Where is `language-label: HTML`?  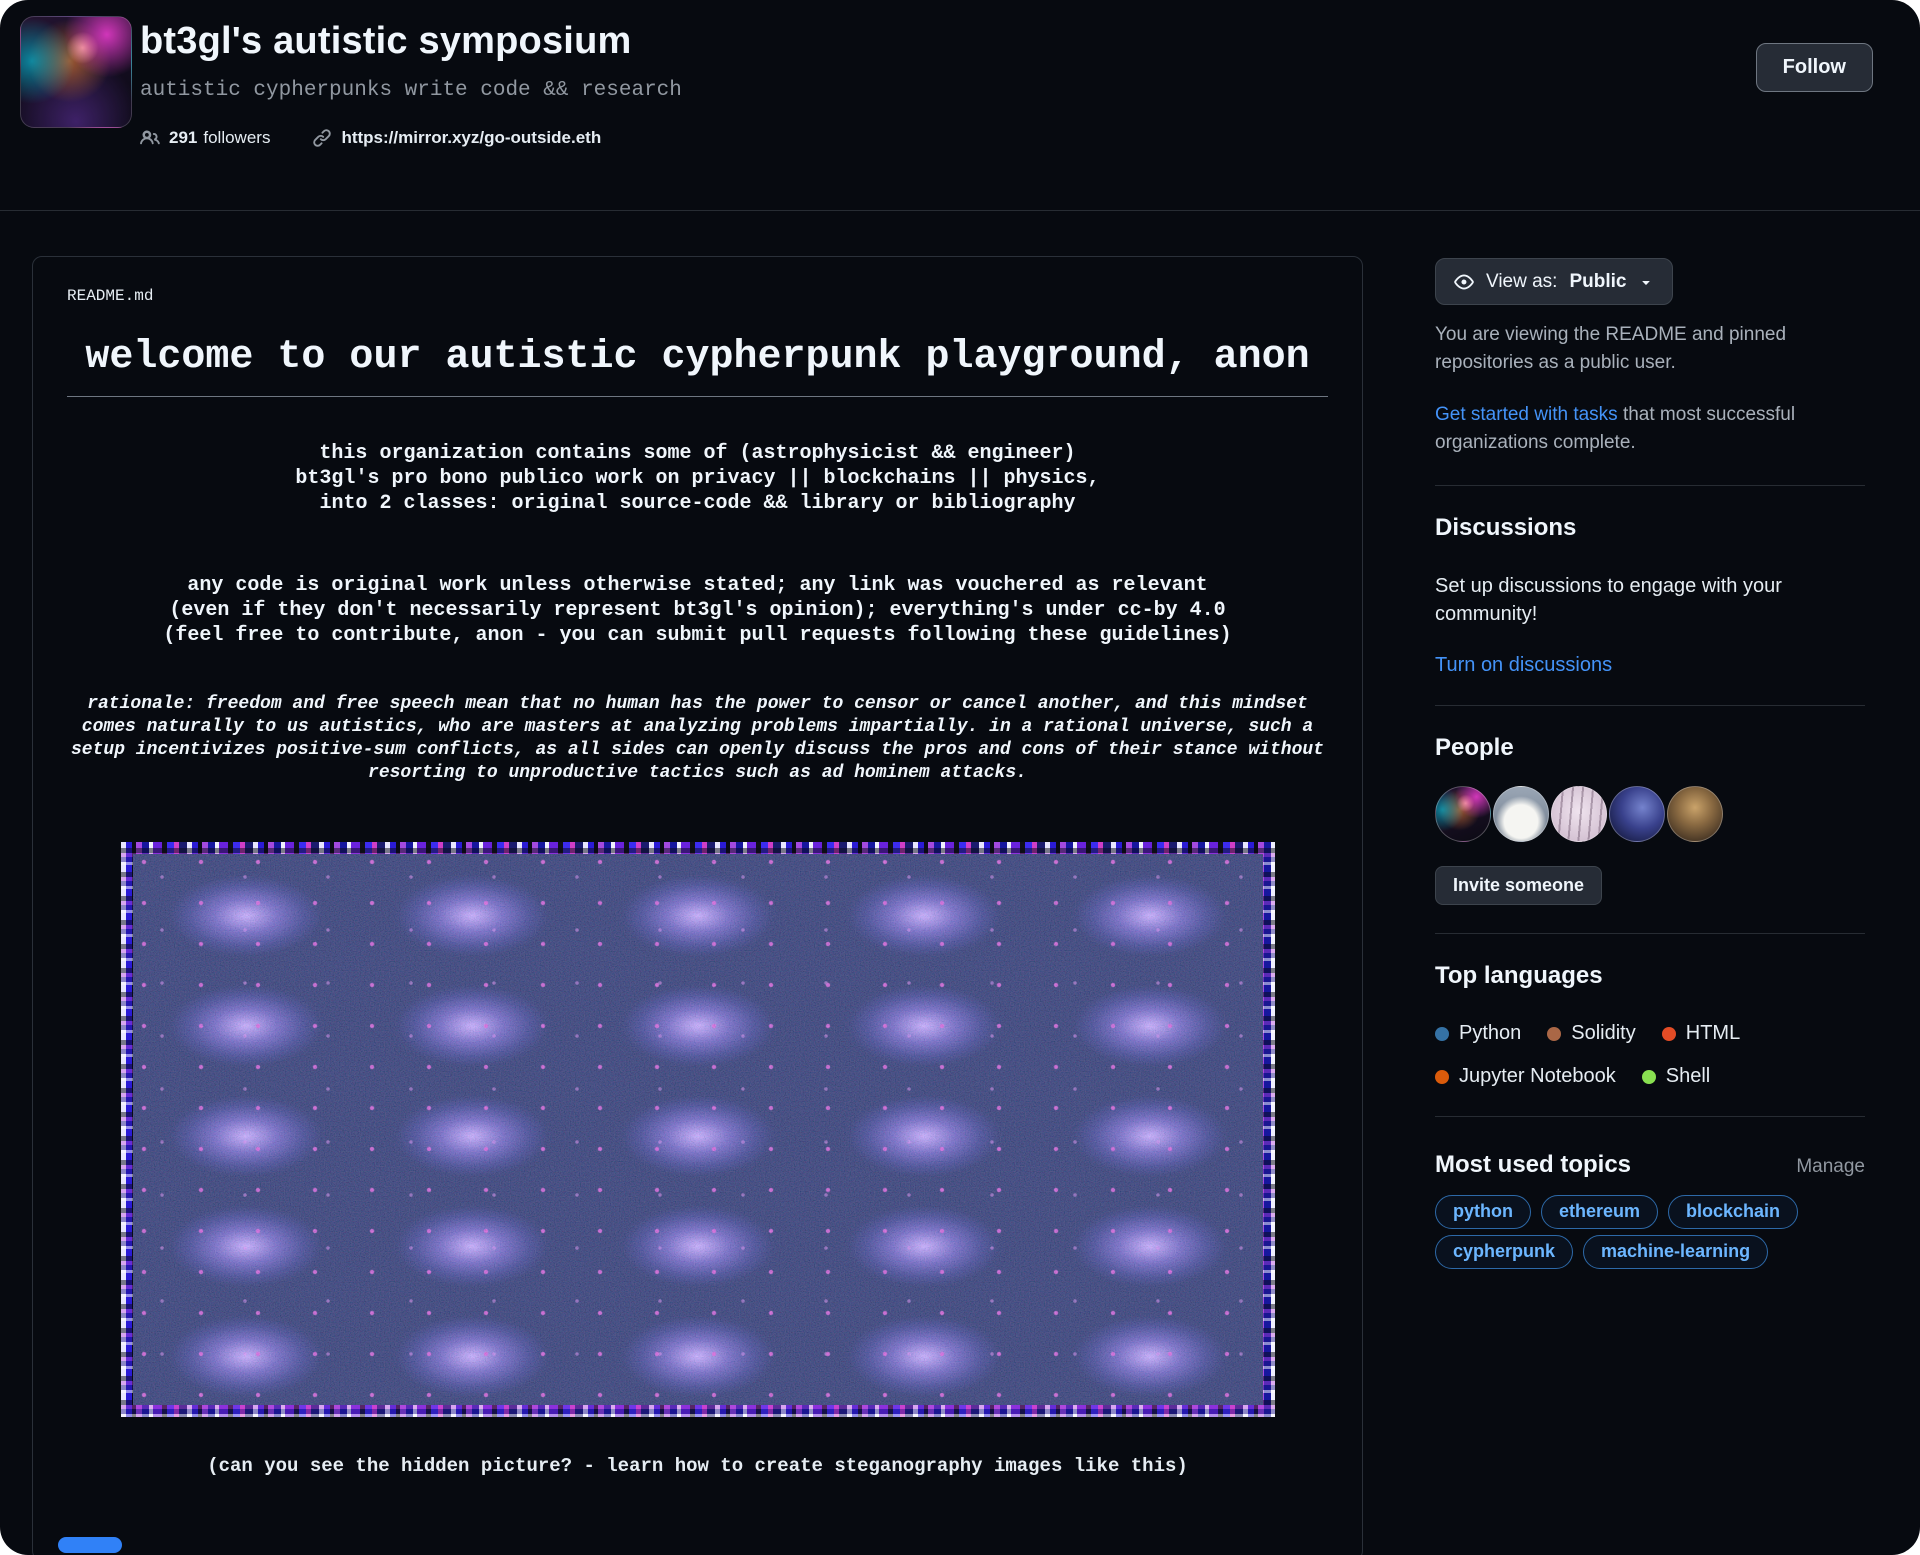 language-label: HTML is located at coordinates (1713, 1033).